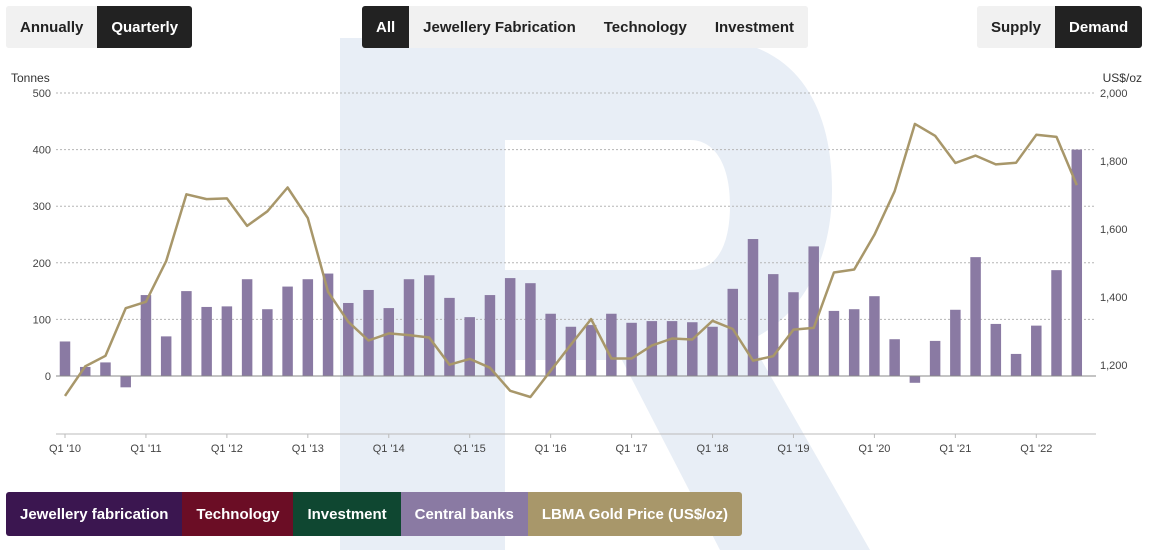 The height and width of the screenshot is (550, 1154). Describe the element at coordinates (30, 78) in the screenshot. I see `left-axis-unit: Tonnes` at that location.